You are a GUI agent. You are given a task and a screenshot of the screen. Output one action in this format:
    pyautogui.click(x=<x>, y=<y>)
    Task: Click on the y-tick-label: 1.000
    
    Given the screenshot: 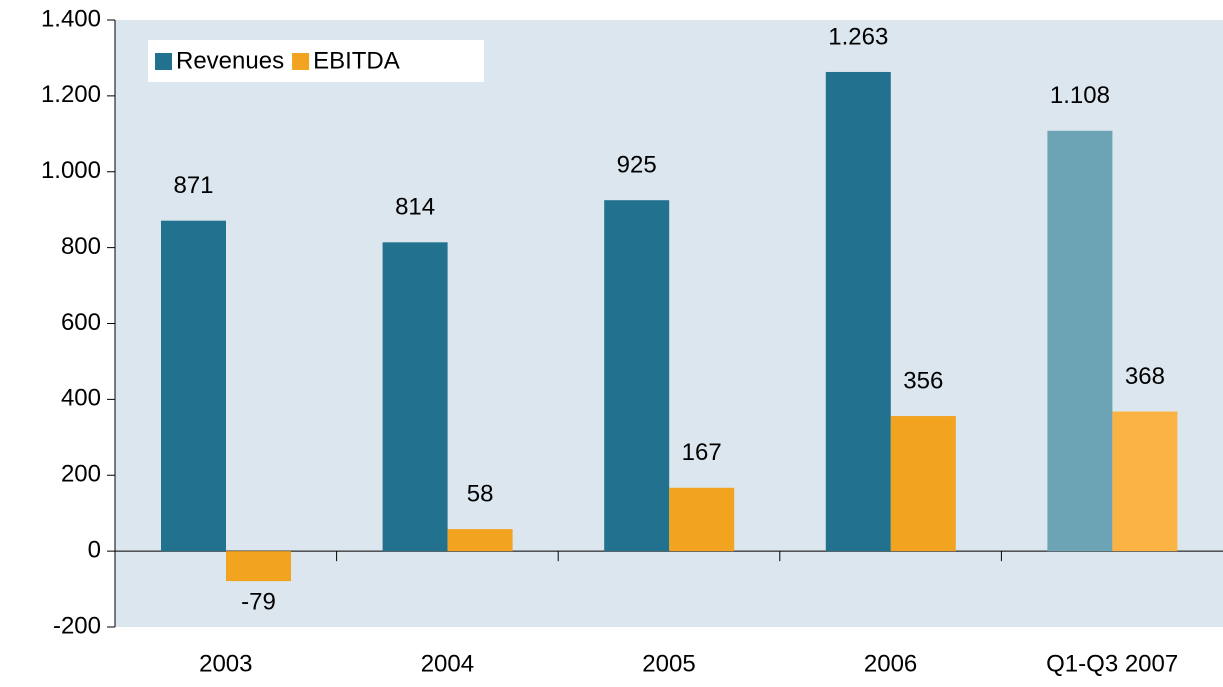 What is the action you would take?
    pyautogui.click(x=71, y=170)
    